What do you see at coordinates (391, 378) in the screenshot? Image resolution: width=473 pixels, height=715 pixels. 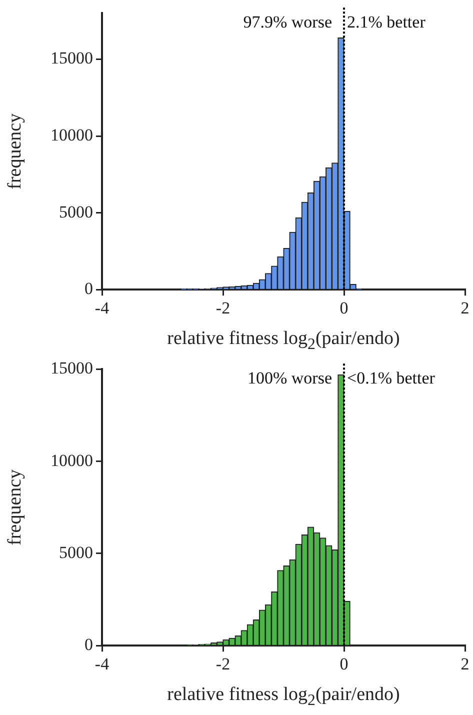 I see `annotation: <0.1% better` at bounding box center [391, 378].